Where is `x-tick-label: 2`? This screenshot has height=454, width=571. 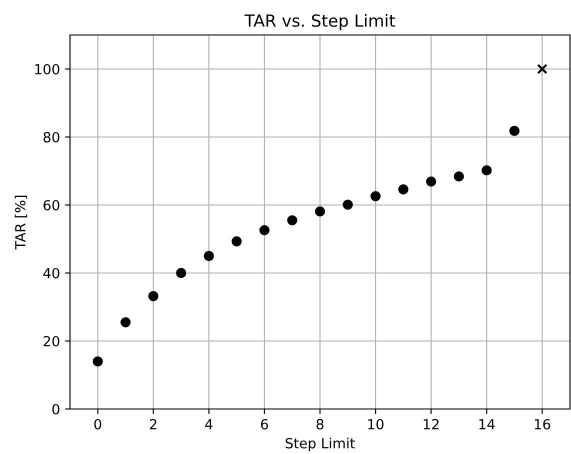 x-tick-label: 2 is located at coordinates (153, 424).